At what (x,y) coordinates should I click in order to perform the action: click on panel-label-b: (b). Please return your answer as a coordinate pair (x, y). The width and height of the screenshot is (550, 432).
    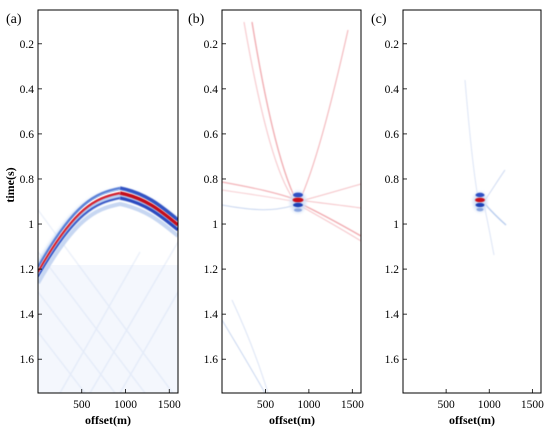
    Looking at the image, I should click on (196, 19).